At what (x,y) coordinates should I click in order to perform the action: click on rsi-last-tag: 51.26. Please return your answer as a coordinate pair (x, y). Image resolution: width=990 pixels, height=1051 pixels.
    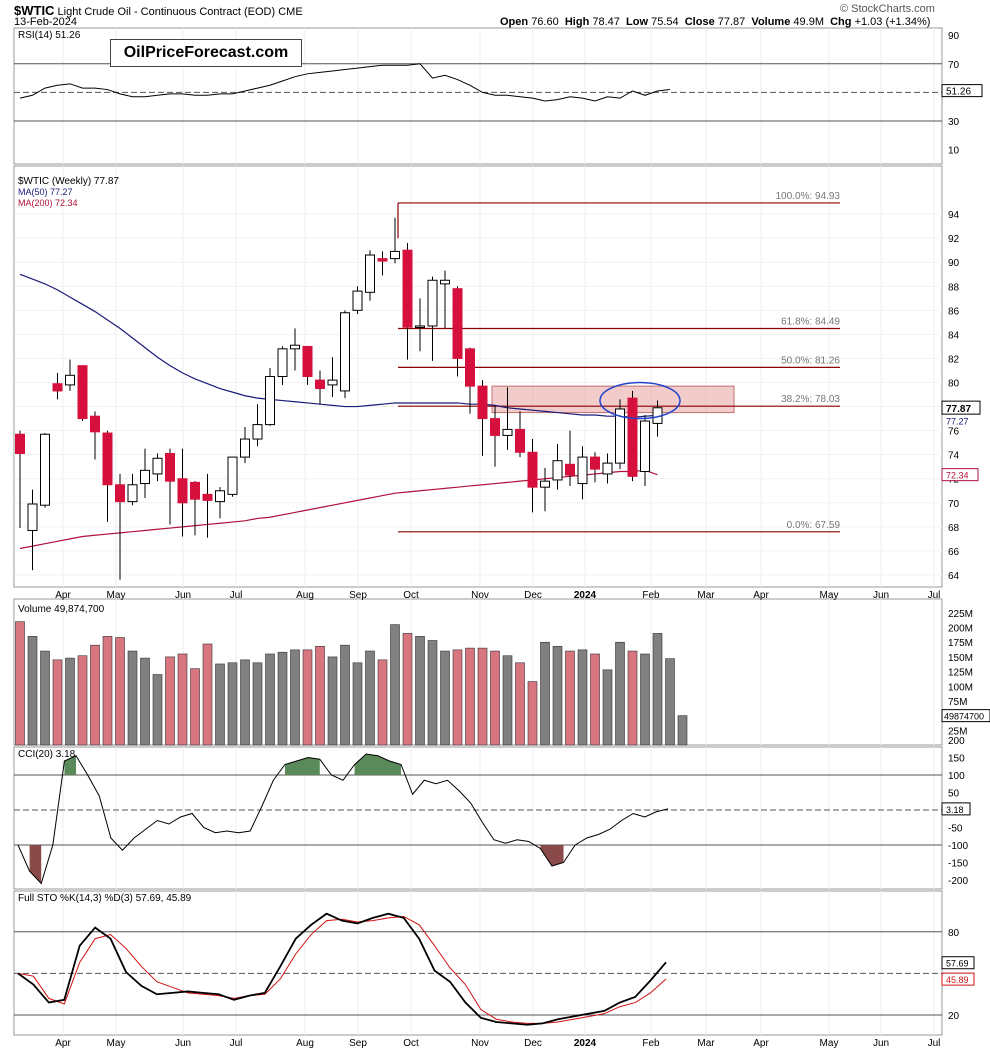
    Looking at the image, I should click on (958, 92).